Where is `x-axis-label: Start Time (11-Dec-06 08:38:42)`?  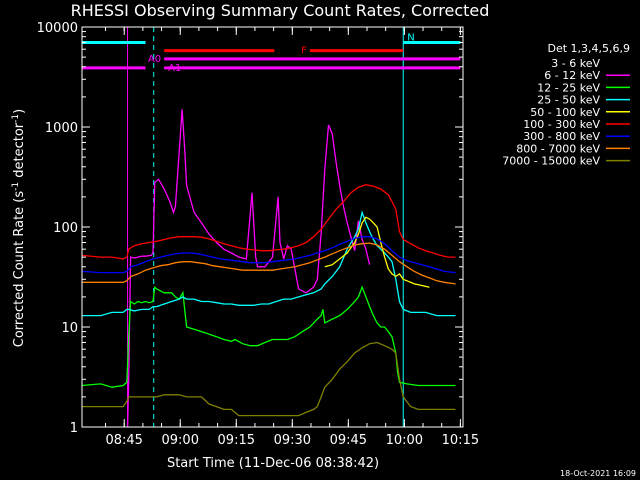
x-axis-label: Start Time (11-Dec-06 08:38:42) is located at coordinates (273, 463).